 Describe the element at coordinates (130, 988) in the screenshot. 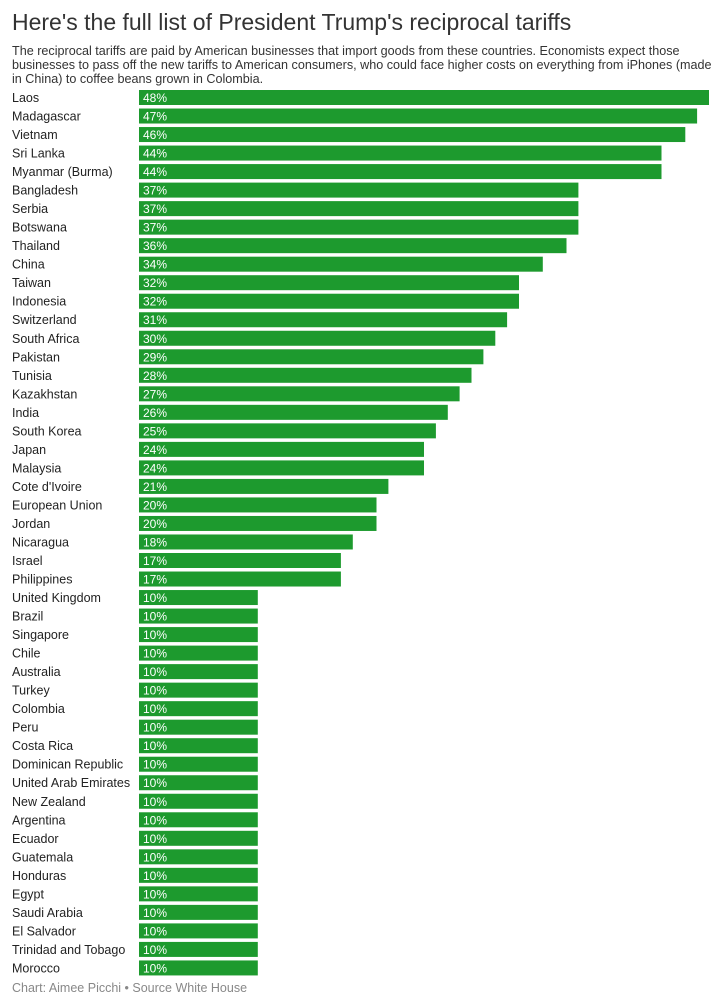

I see `chart-footer: Chart: Aimee Picchi • Source White House` at that location.